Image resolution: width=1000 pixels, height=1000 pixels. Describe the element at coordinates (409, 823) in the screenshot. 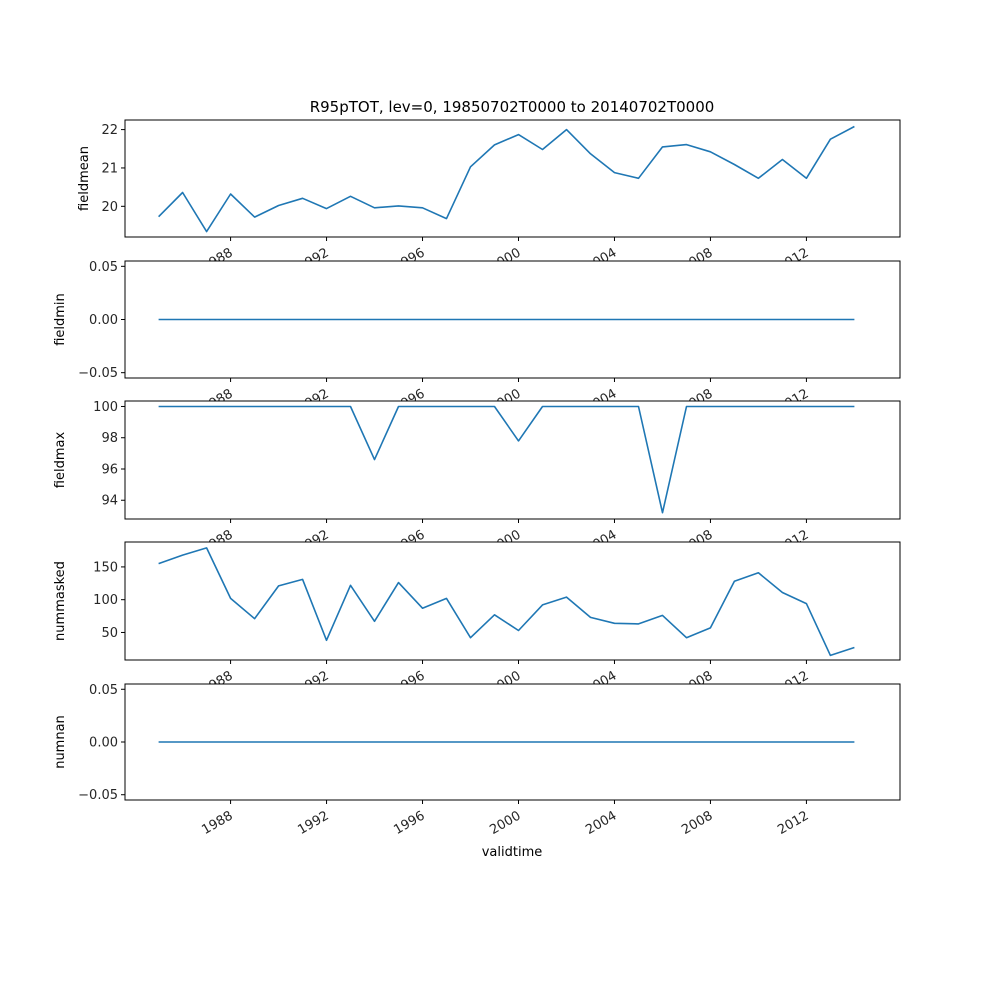

I see `x-tick-label: 1996` at that location.